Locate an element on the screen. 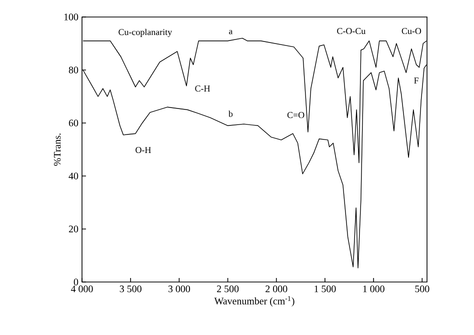 The width and height of the screenshot is (474, 335). annotation: b is located at coordinates (230, 113).